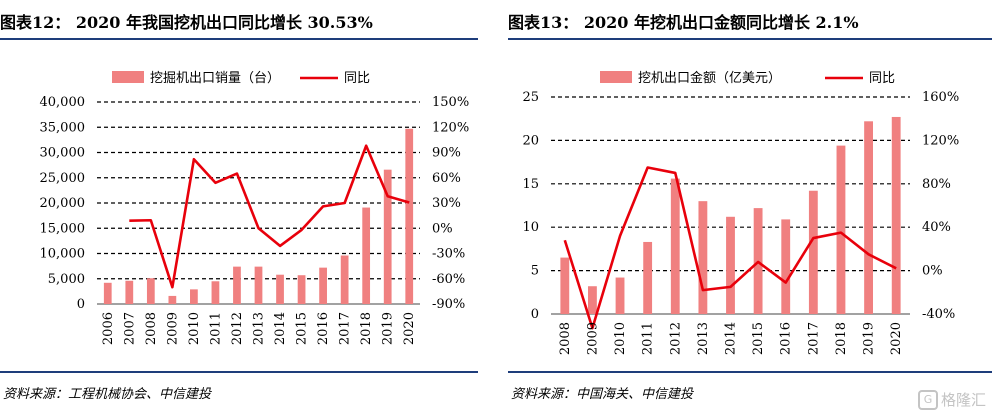  I want to click on y-tick-label-left: 10, so click(530, 227).